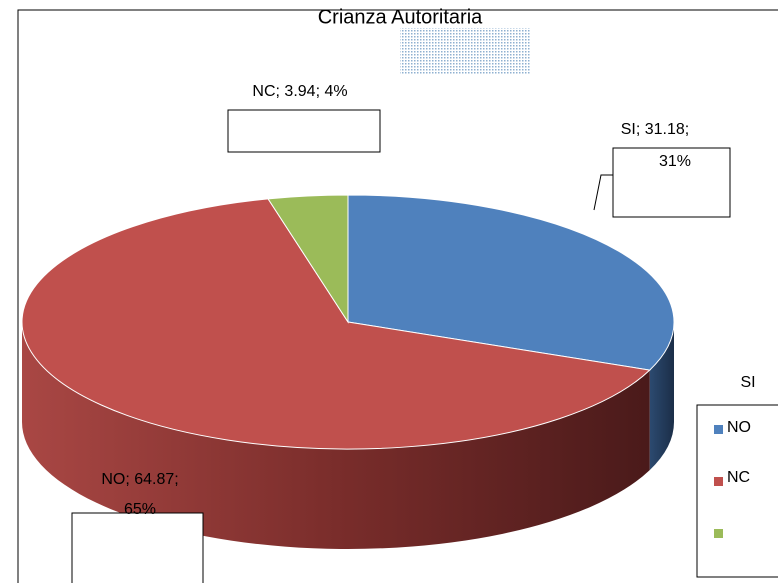 The width and height of the screenshot is (778, 583). Describe the element at coordinates (675, 161) in the screenshot. I see `data-label: 31%` at that location.